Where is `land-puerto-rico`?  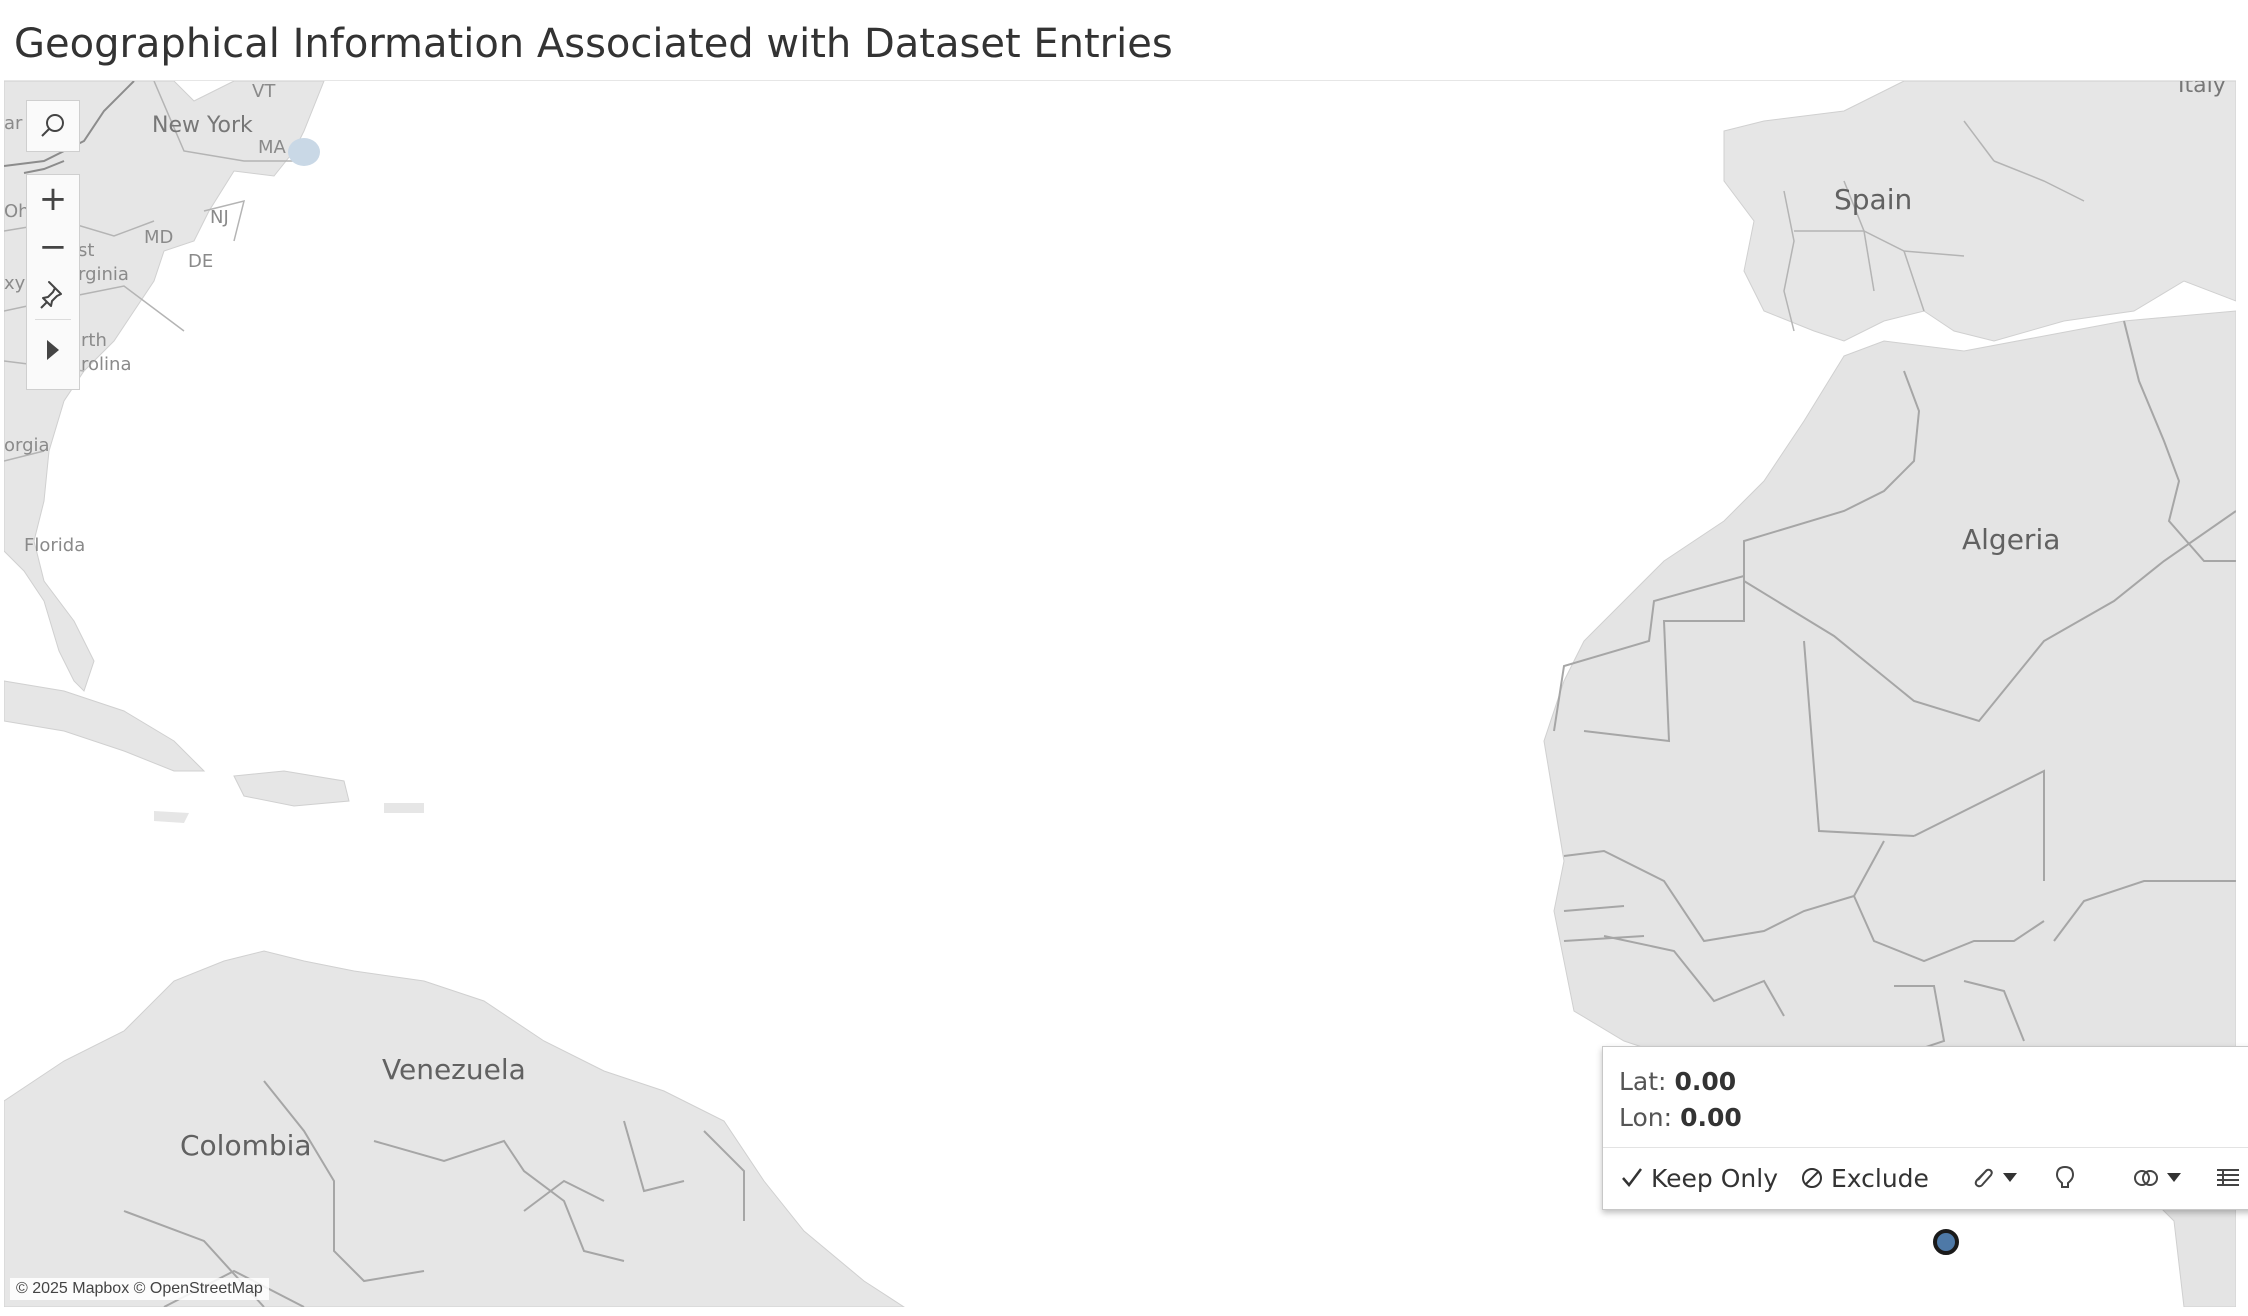
land-puerto-rico is located at coordinates (404, 808).